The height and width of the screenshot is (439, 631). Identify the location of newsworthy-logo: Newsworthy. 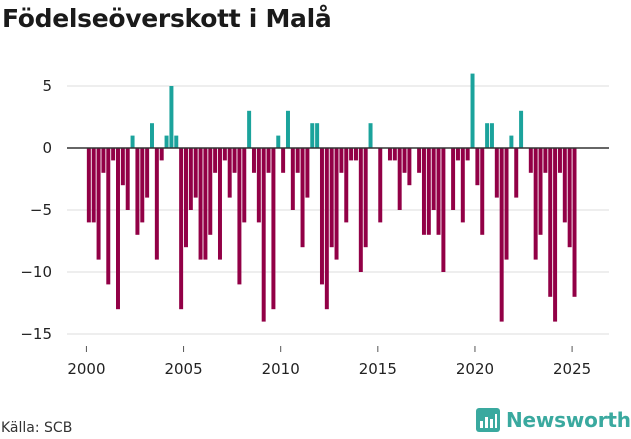
(553, 420).